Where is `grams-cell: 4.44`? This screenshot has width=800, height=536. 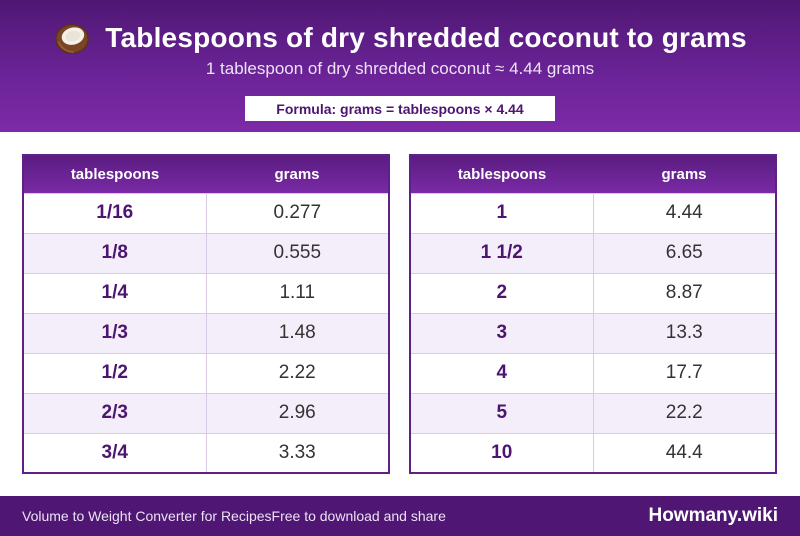 grams-cell: 4.44 is located at coordinates (684, 212).